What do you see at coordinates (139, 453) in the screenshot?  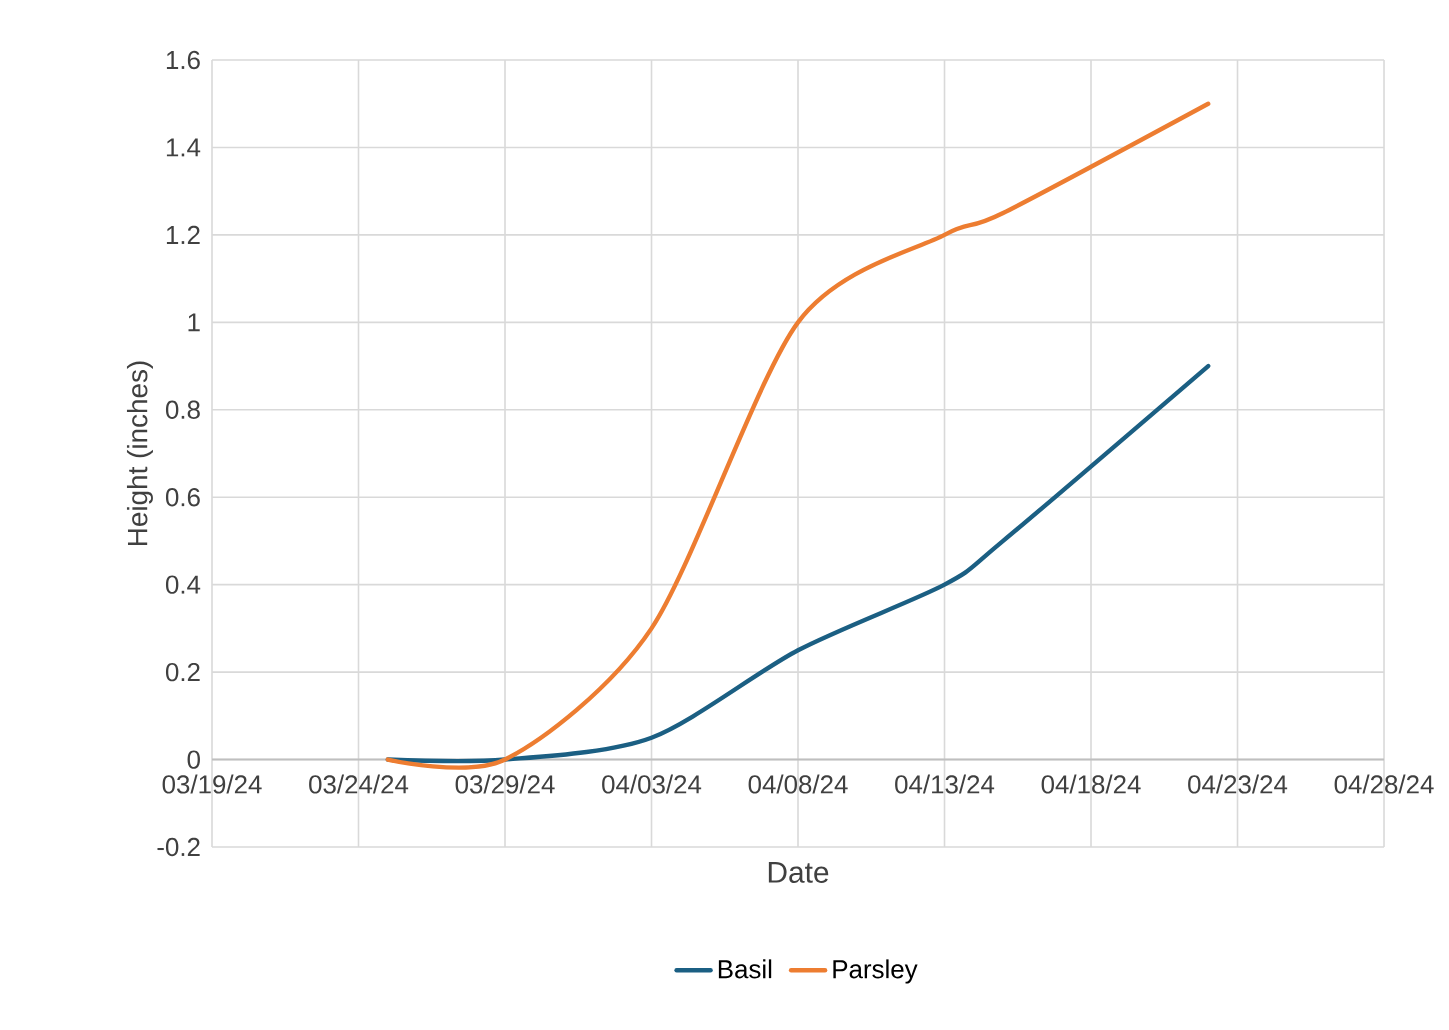 I see `y-axis-title: Height (inches)` at bounding box center [139, 453].